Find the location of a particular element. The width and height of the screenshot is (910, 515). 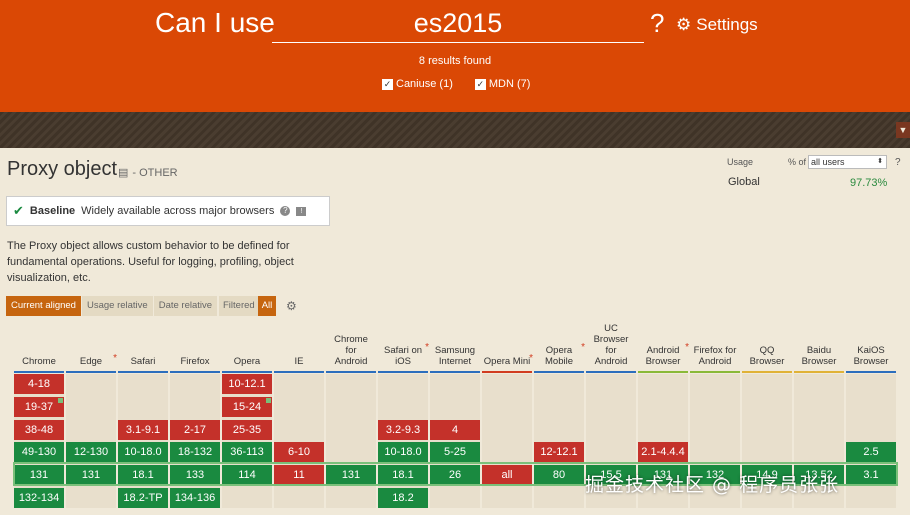

browser-header: QQ Browser is located at coordinates (767, 356).